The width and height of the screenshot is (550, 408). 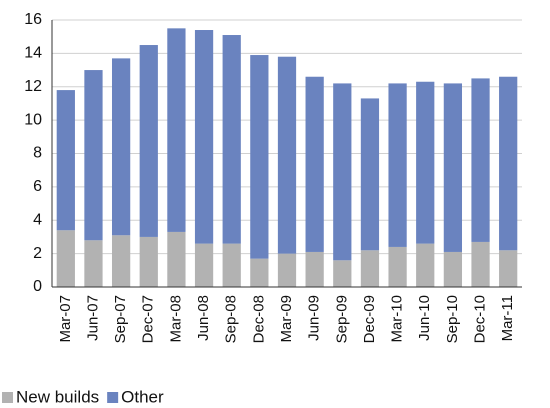 What do you see at coordinates (37, 153) in the screenshot?
I see `y-tick-label: 8` at bounding box center [37, 153].